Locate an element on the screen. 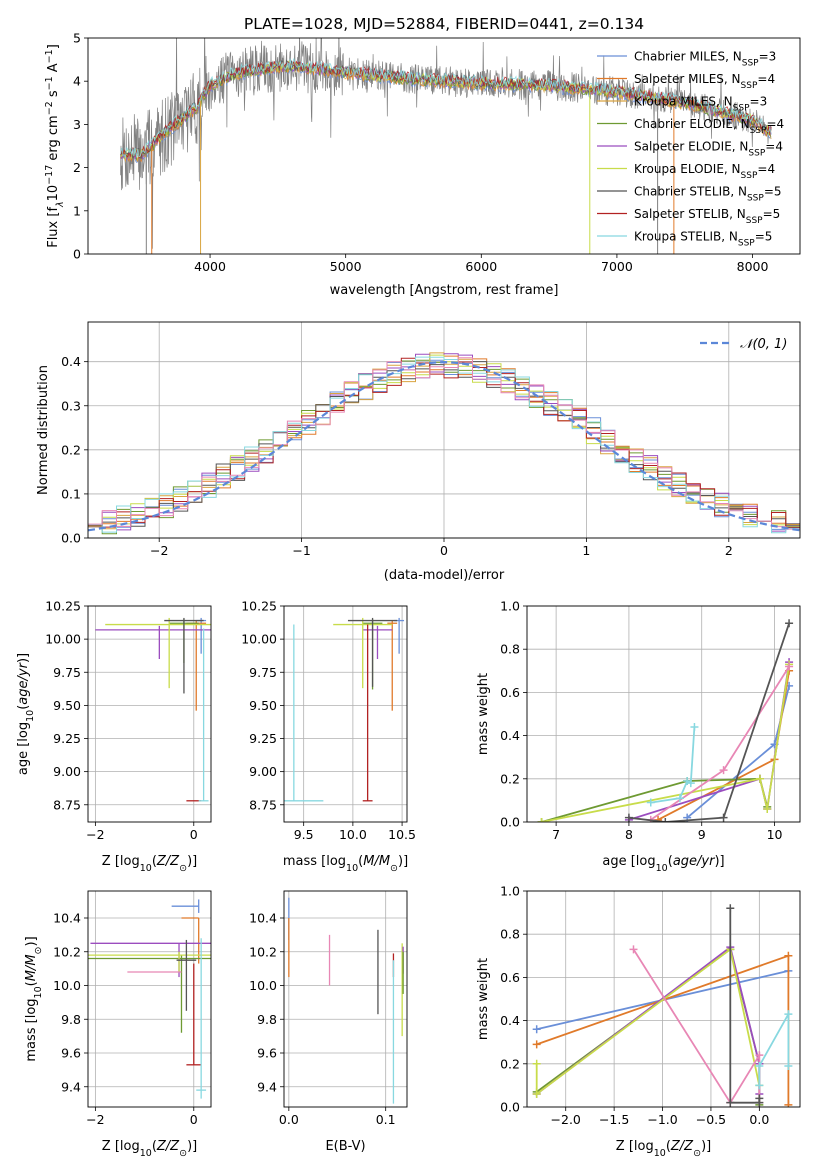 Image resolution: width=819 pixels, height=1170 pixels. legend-label: Kroupa MILES, N is located at coordinates (683, 102).